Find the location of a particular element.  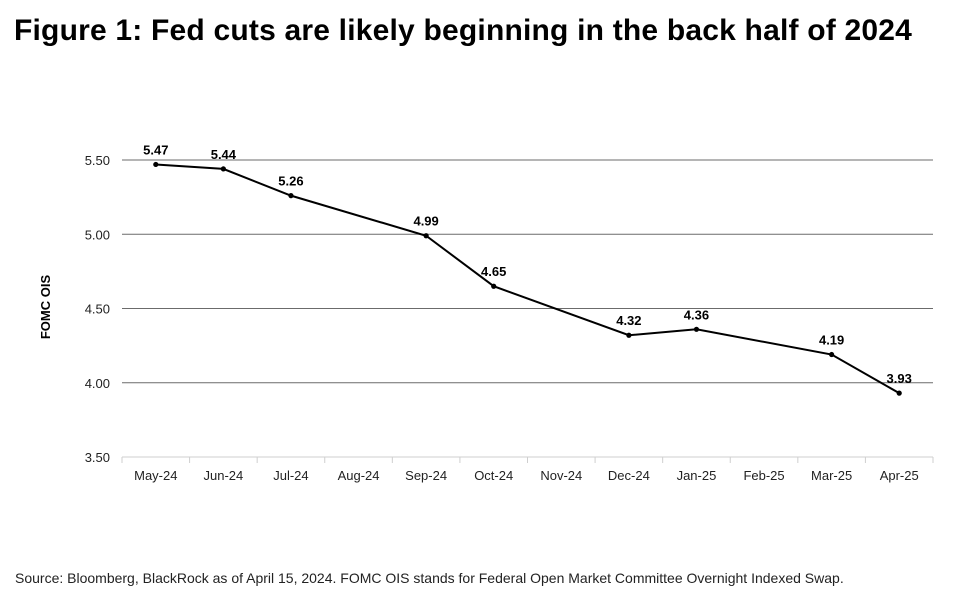

data-label: 5.26 is located at coordinates (290, 181).